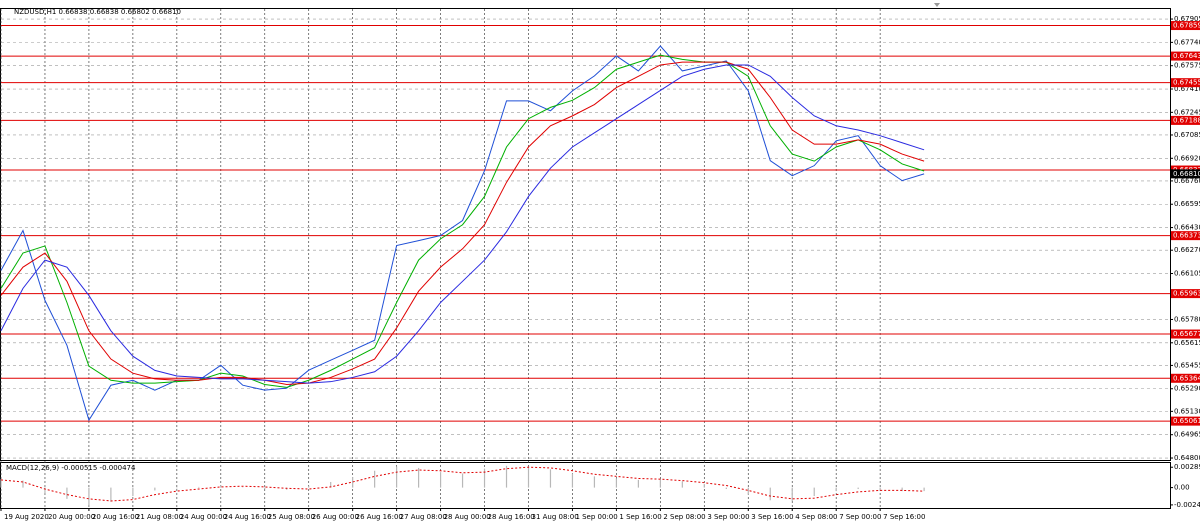 The width and height of the screenshot is (1200, 525). What do you see at coordinates (379, 517) in the screenshot?
I see `x-tick-label: 26 Aug 16:00` at bounding box center [379, 517].